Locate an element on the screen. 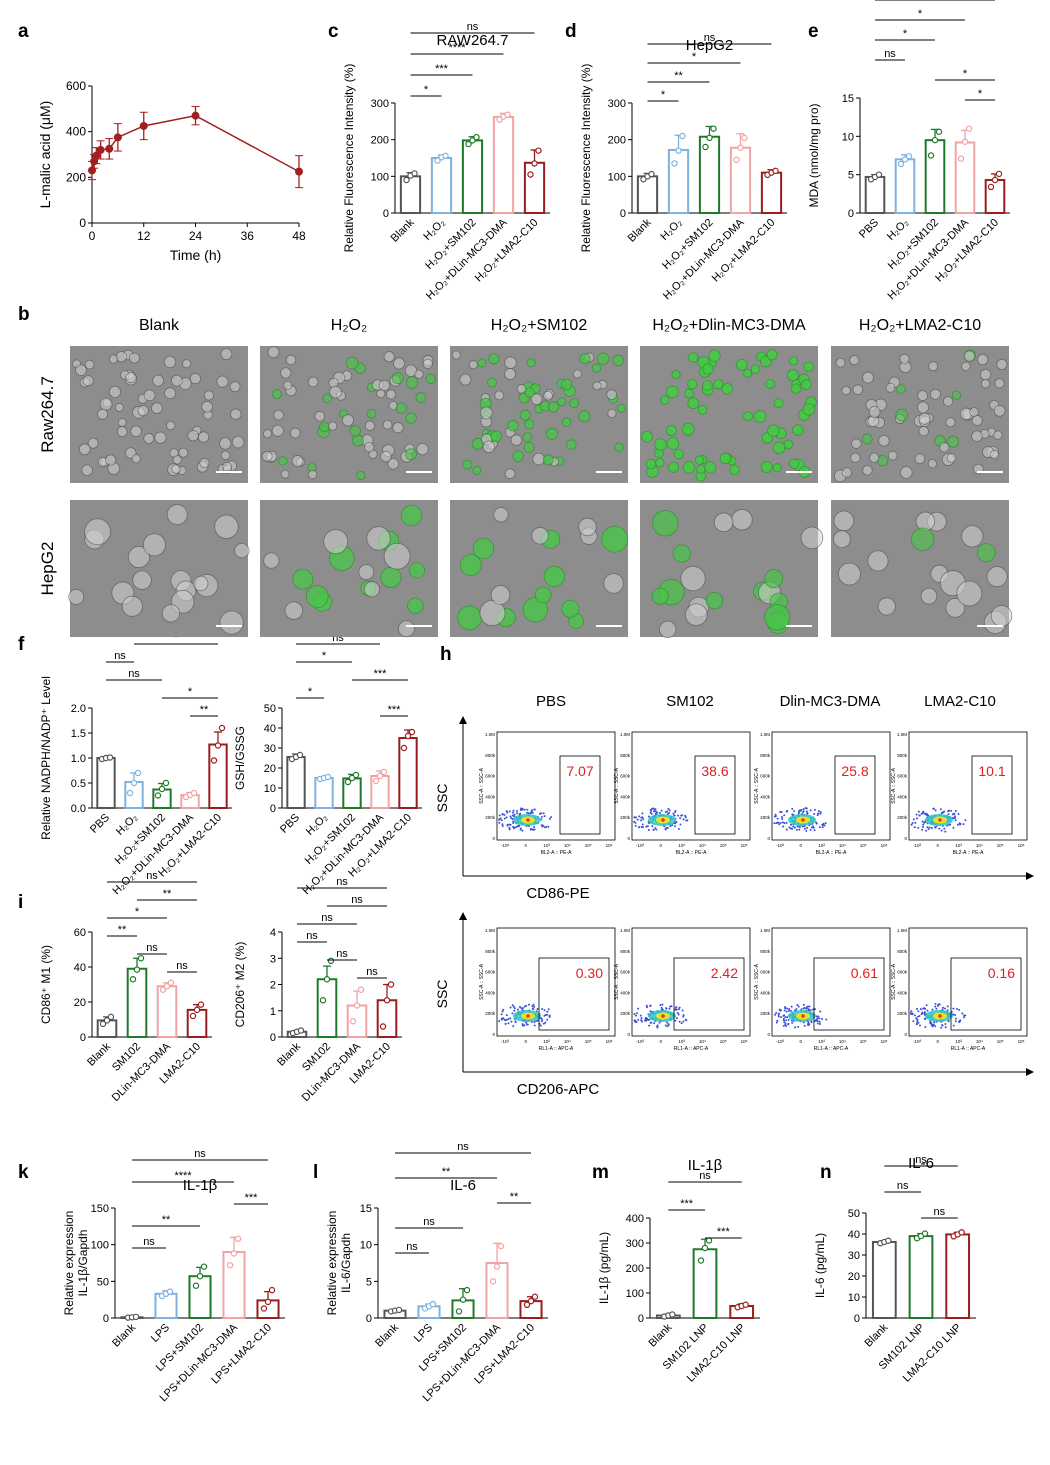 This screenshot has width=1050, height=1465. chart-title: IL-6 is located at coordinates (463, 1185).